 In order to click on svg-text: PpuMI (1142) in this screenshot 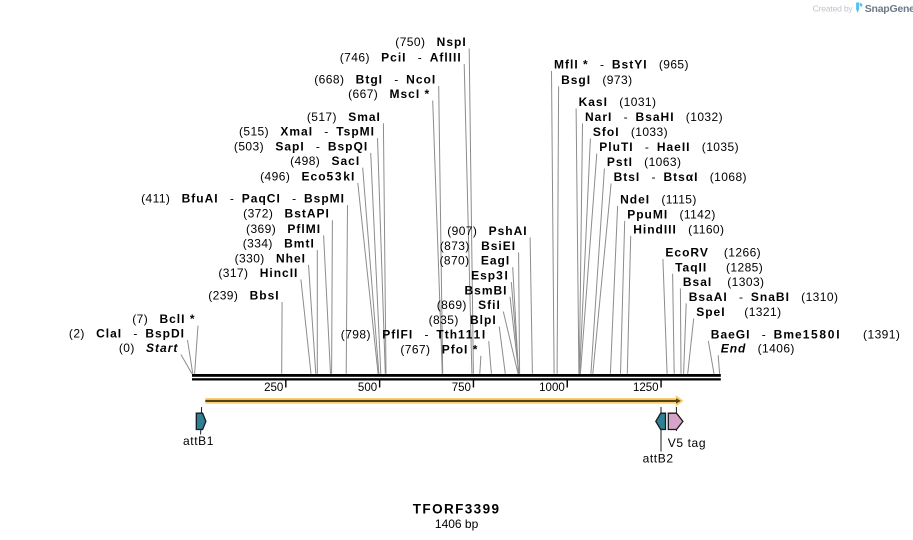, I will do `click(671, 215)`.